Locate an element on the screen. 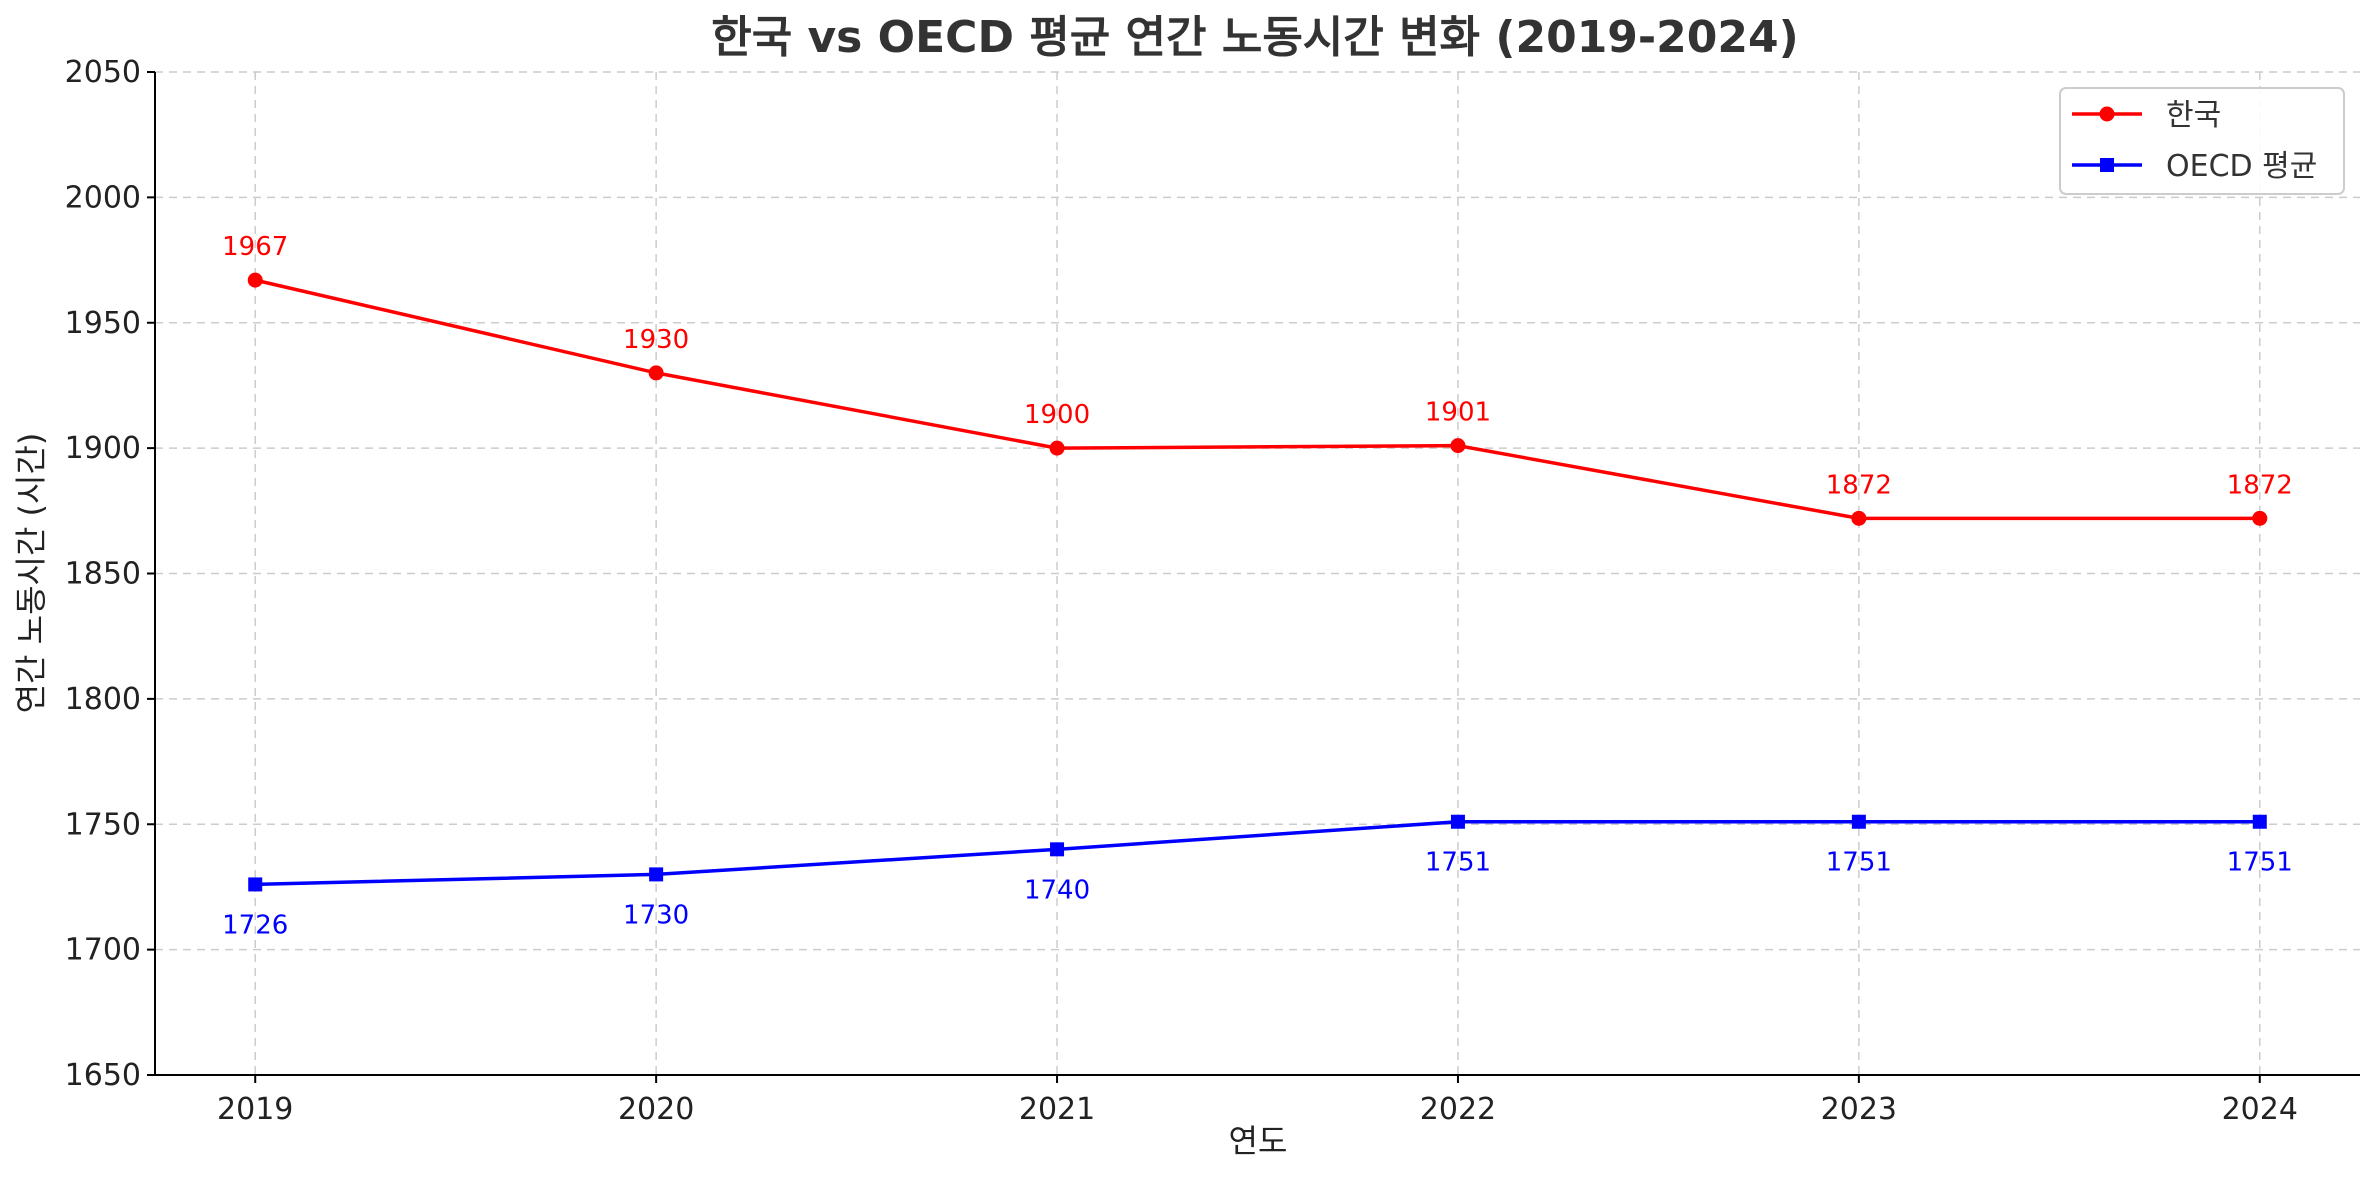  legend-label: OECD 평균 is located at coordinates (2241, 166).